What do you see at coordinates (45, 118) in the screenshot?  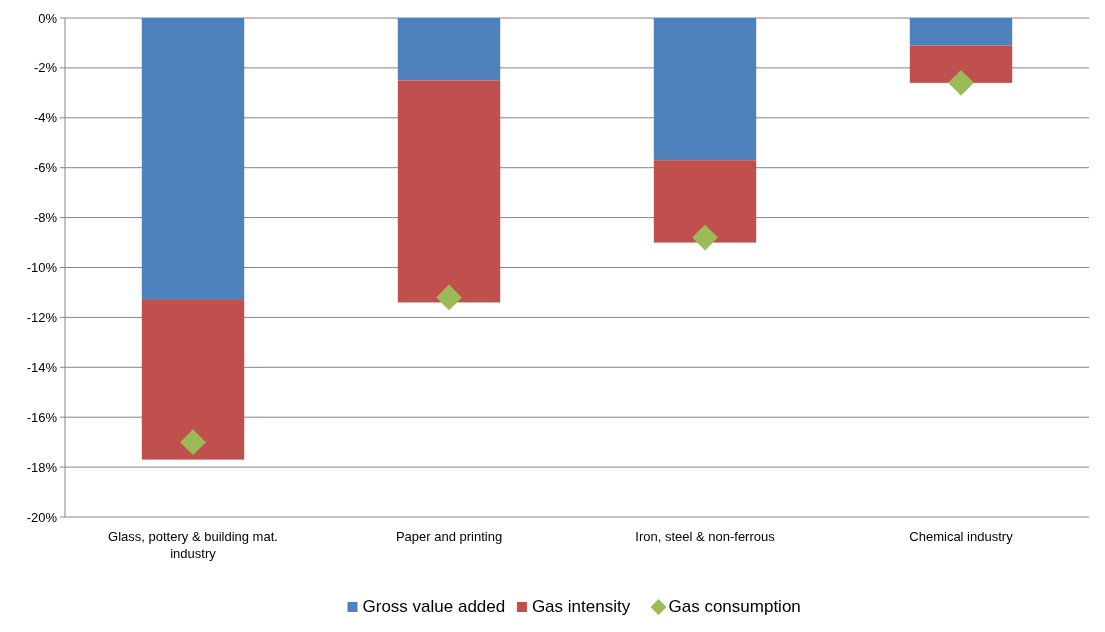 I see `y-tick-label: -4%` at bounding box center [45, 118].